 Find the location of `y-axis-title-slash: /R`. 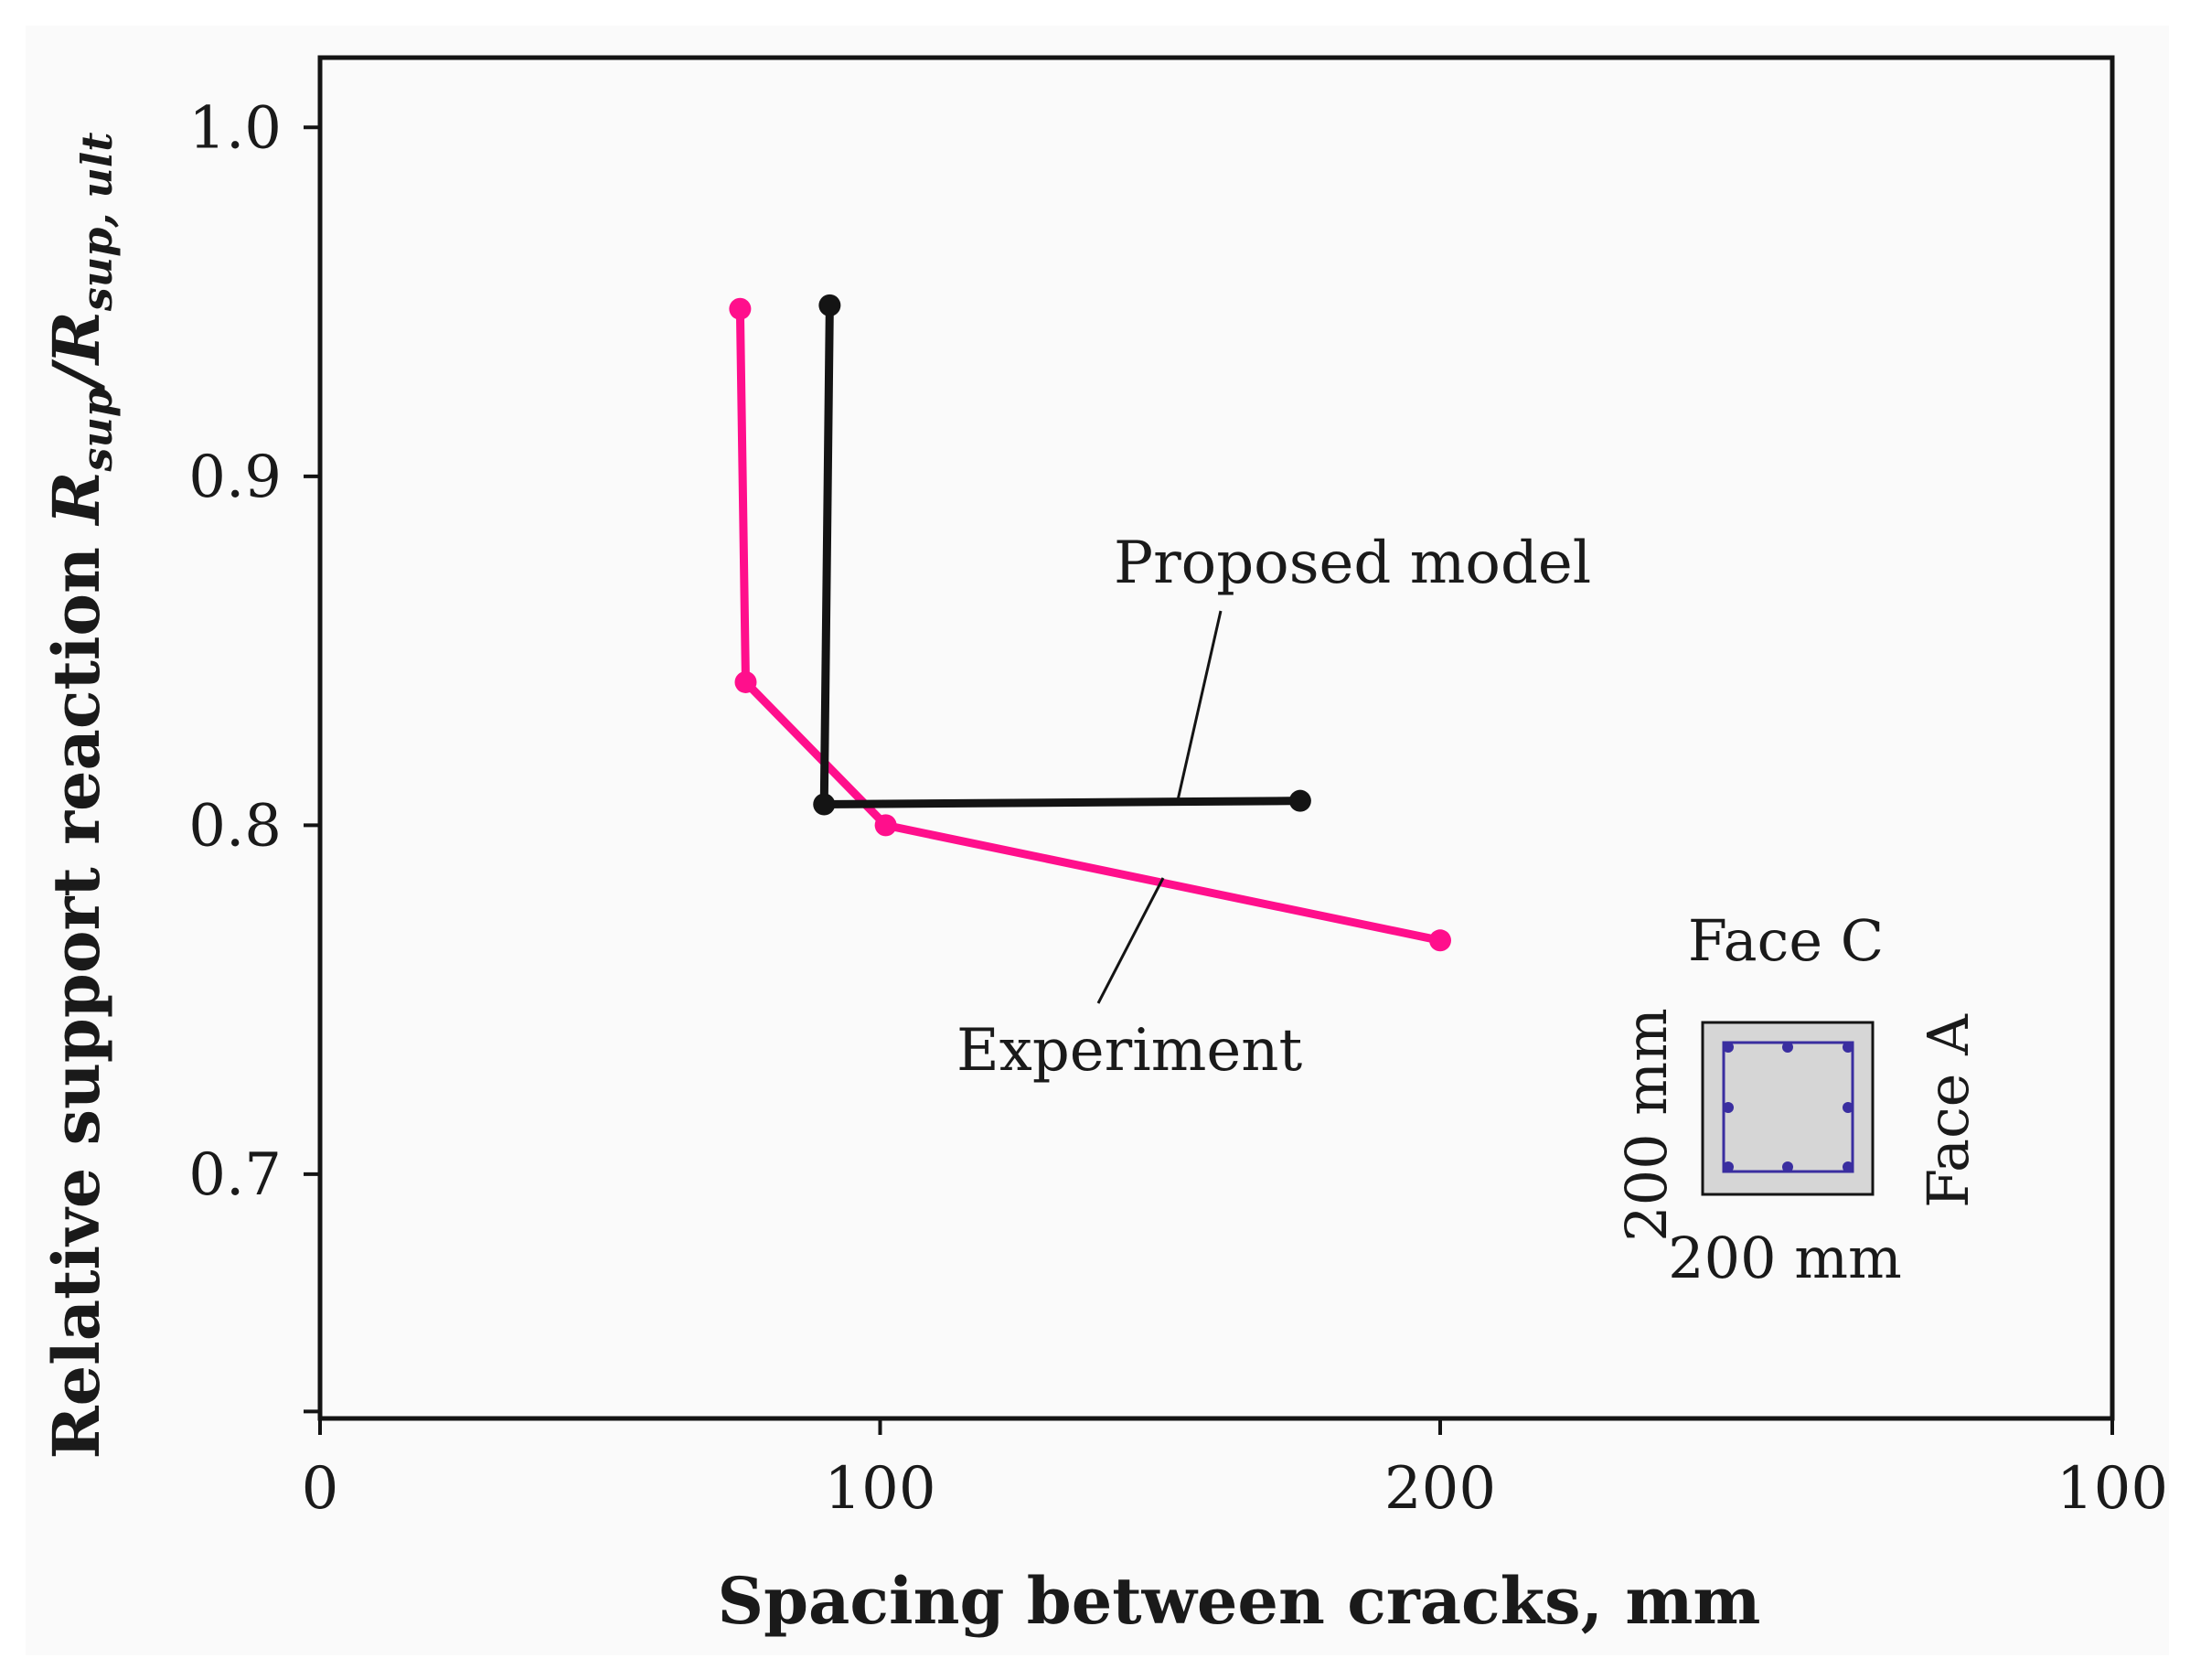

y-axis-title-slash: /R is located at coordinates (76, 352).